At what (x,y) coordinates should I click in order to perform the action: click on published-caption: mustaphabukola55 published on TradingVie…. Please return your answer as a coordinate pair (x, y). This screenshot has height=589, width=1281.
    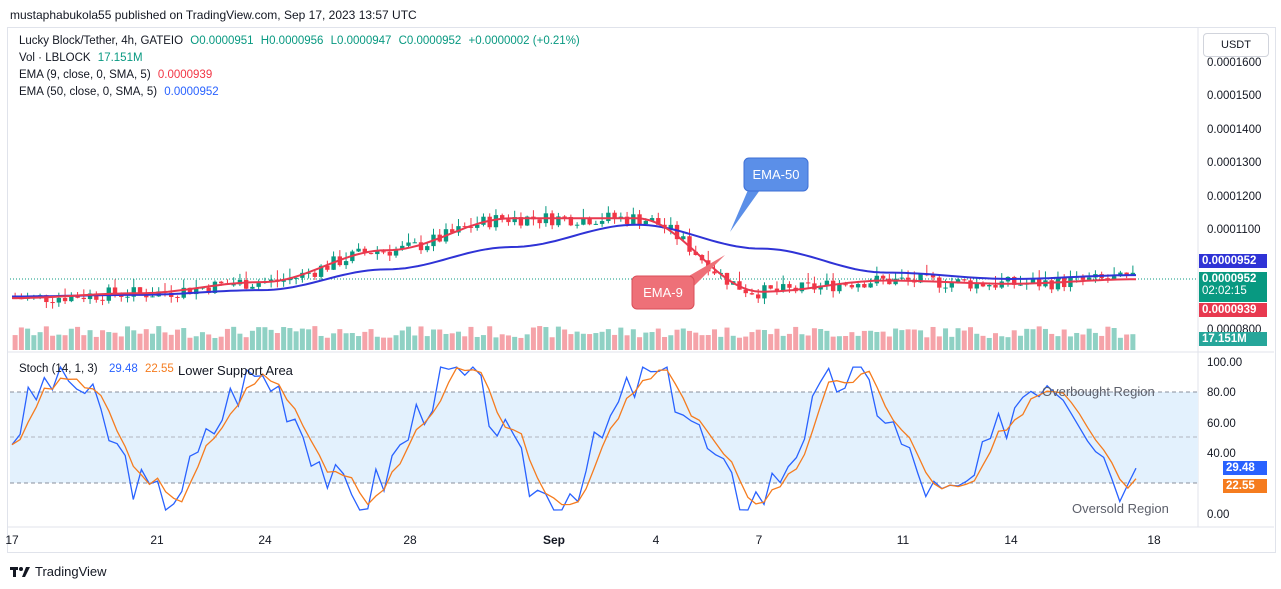
    Looking at the image, I should click on (213, 15).